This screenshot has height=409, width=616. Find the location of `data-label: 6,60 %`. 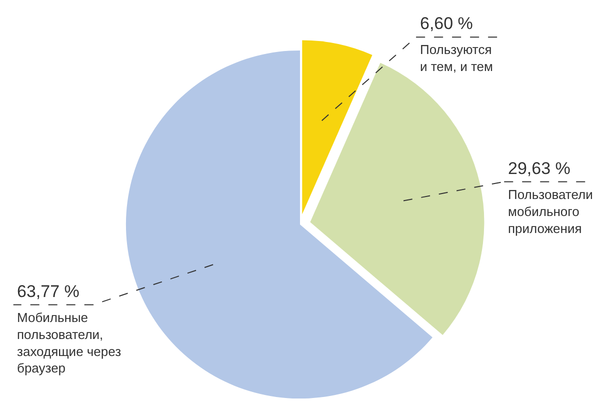

data-label: 6,60 % is located at coordinates (446, 23).